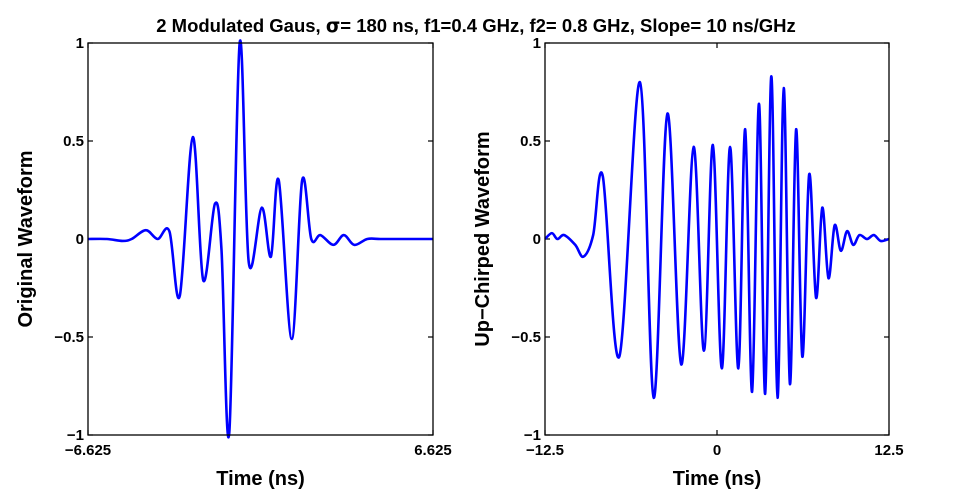 The height and width of the screenshot is (496, 953). I want to click on x-tick-label: 0, so click(717, 450).